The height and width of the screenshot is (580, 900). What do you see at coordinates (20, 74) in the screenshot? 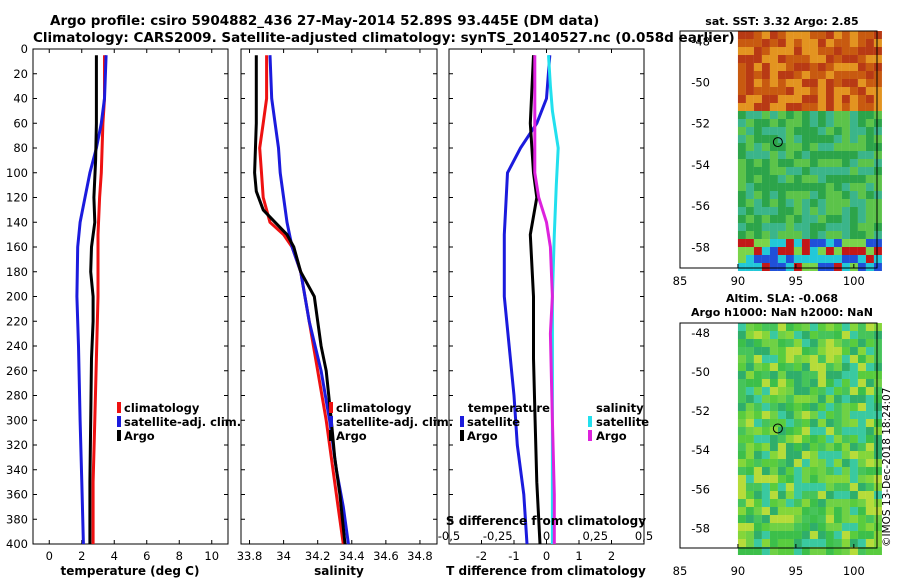
I see `depth-tick-label: 20` at bounding box center [20, 74].